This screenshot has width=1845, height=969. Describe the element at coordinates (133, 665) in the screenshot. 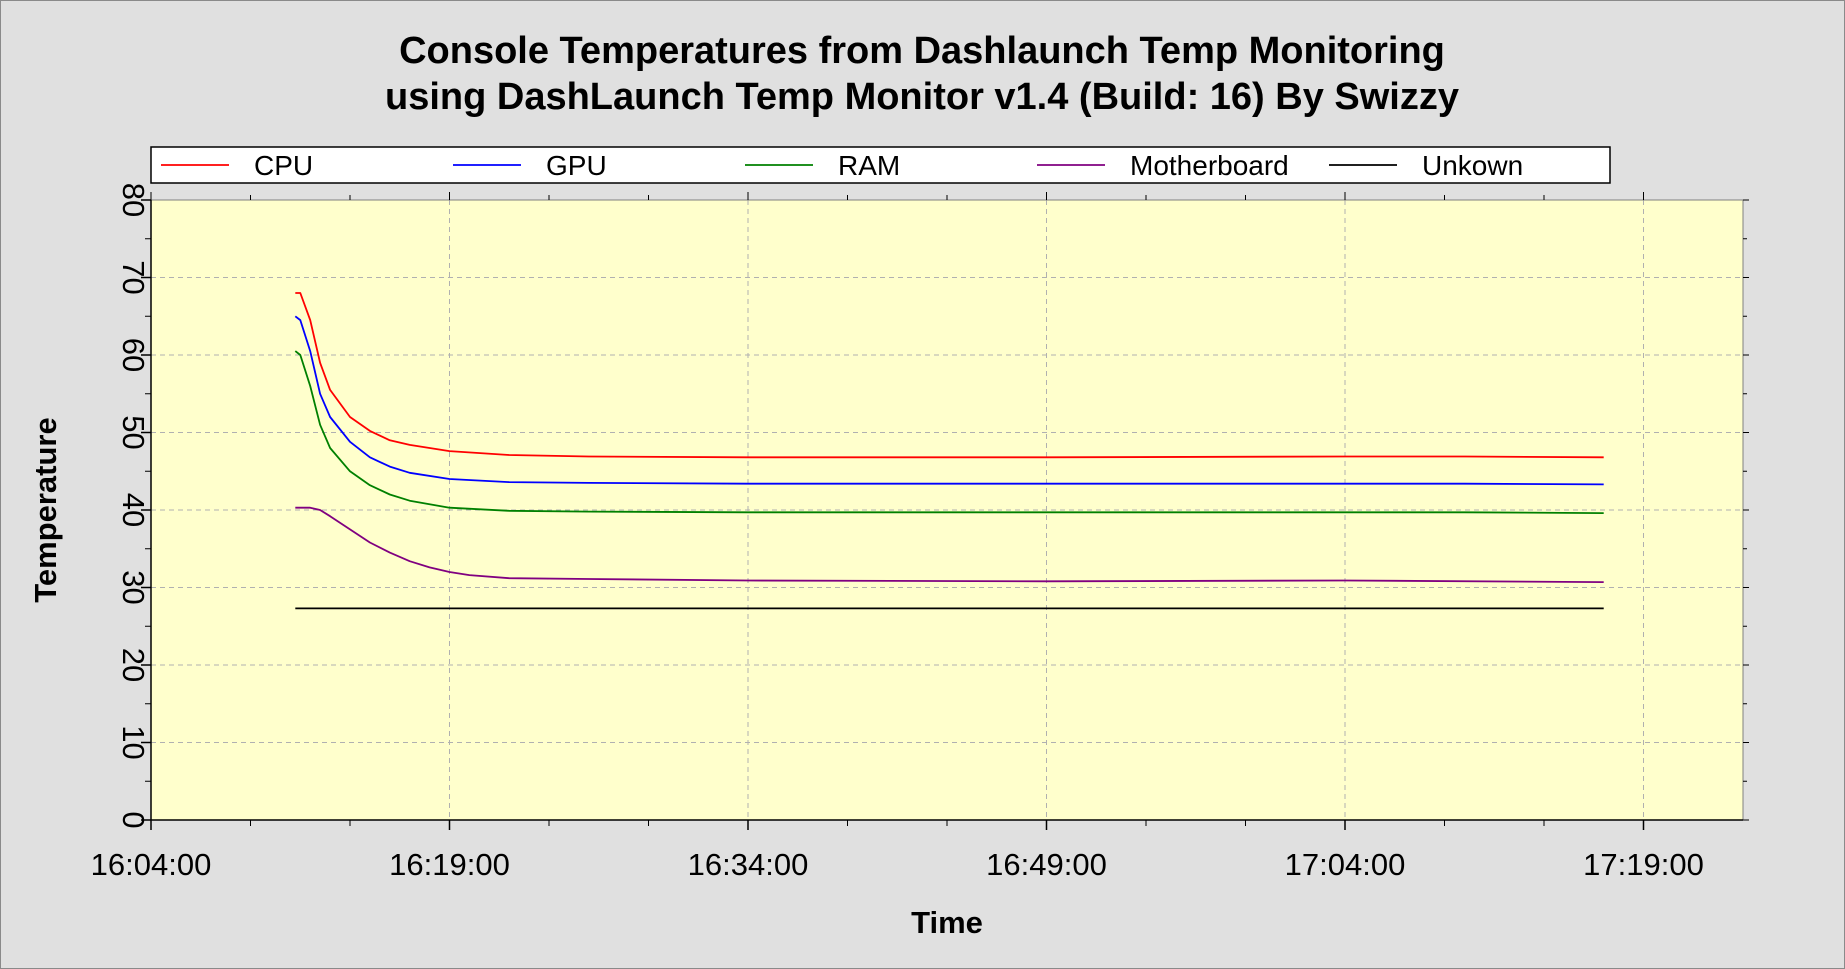

I see `y-tick-label: 20` at that location.